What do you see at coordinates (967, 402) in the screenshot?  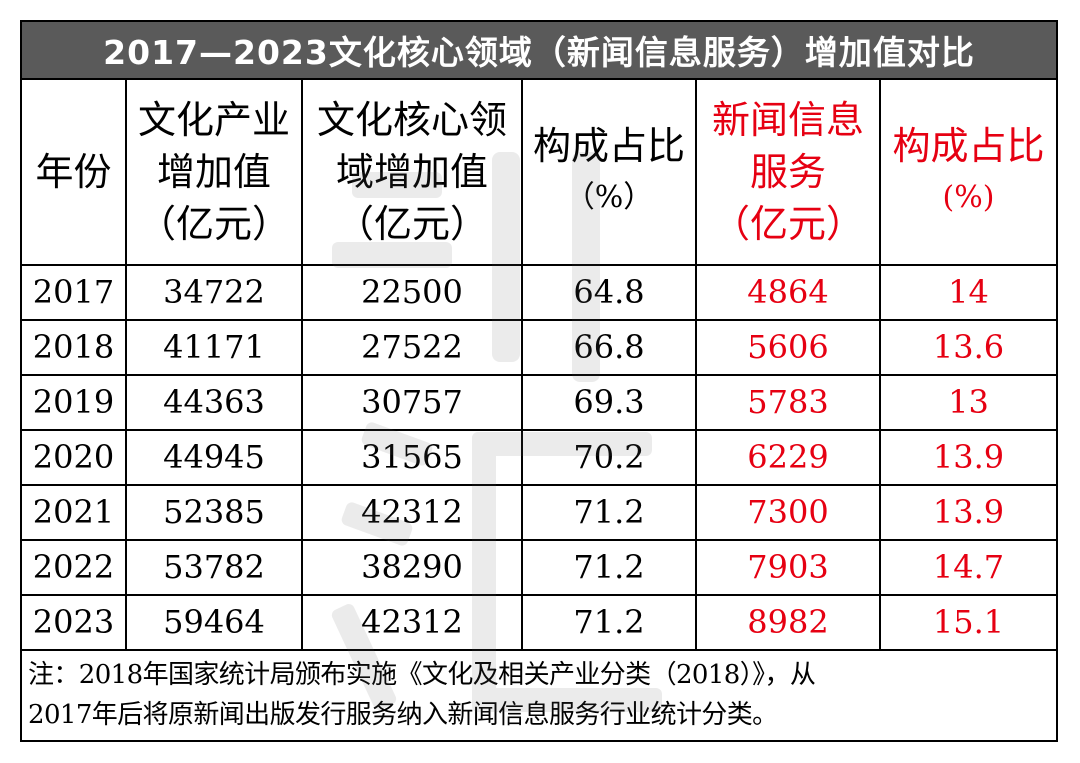 I see `cell-news-share: 13` at bounding box center [967, 402].